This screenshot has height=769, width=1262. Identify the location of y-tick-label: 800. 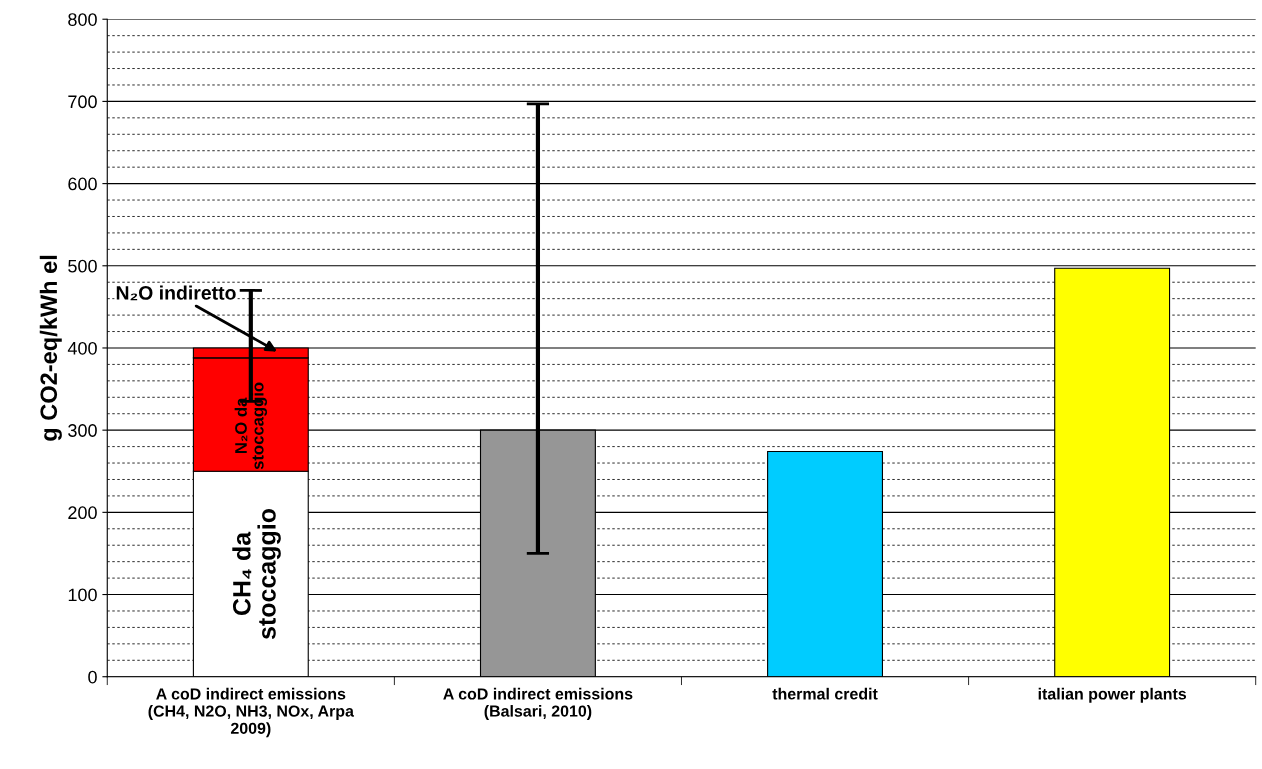
(82, 19).